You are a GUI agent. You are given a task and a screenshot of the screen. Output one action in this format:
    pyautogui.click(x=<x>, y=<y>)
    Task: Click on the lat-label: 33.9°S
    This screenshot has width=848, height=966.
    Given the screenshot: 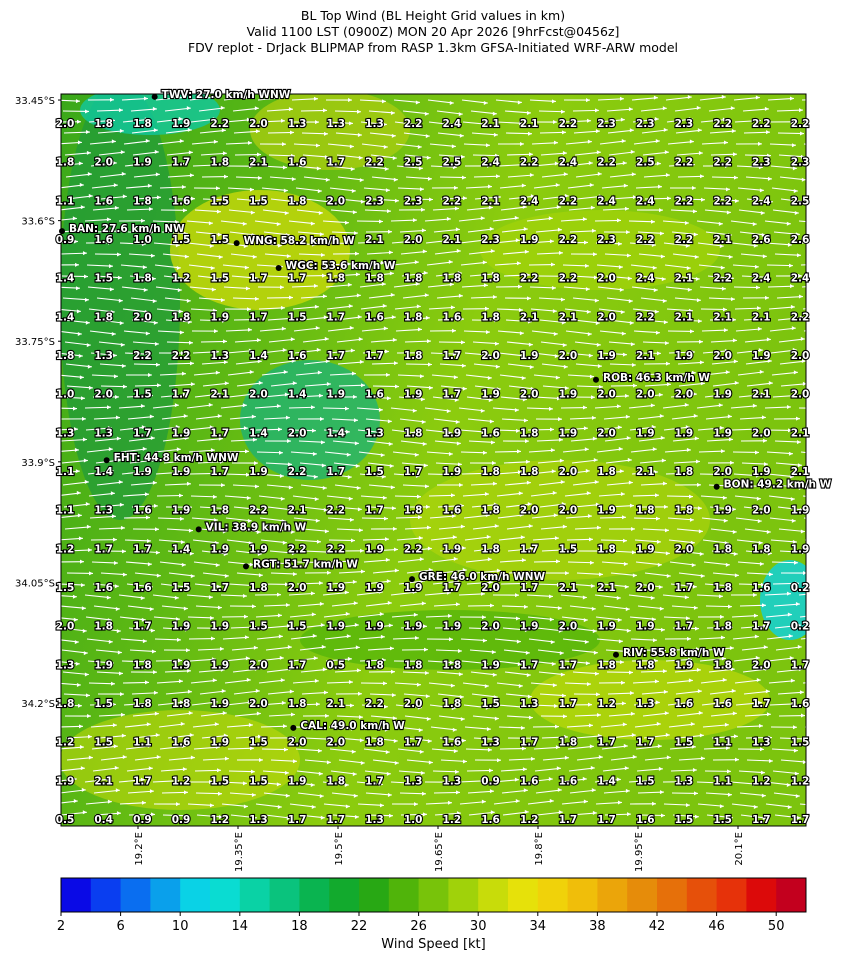 What is the action you would take?
    pyautogui.click(x=38, y=463)
    